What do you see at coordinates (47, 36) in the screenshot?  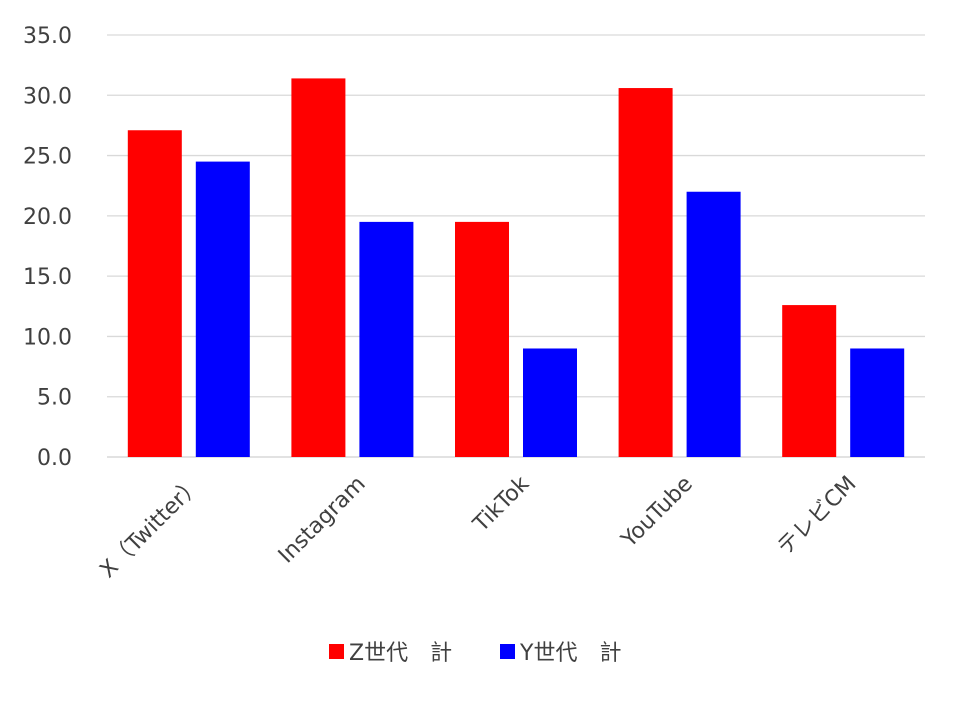 I see `y-tick-label: 35.0` at bounding box center [47, 36].